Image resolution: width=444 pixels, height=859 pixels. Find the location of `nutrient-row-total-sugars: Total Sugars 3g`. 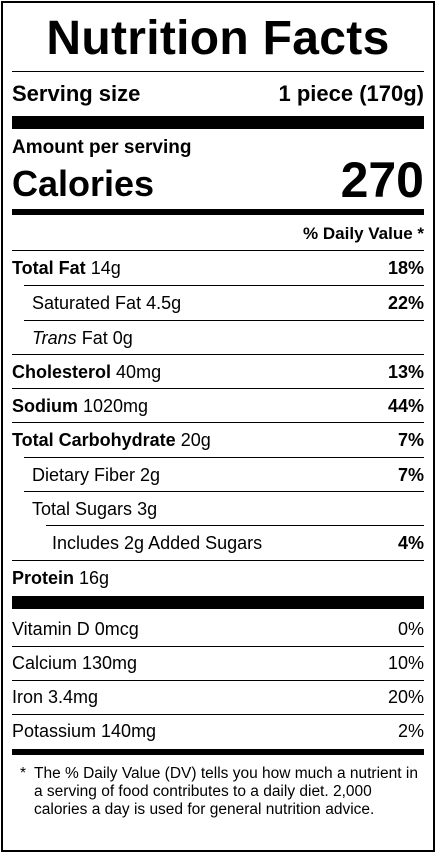

nutrient-row-total-sugars: Total Sugars 3g is located at coordinates (218, 509).